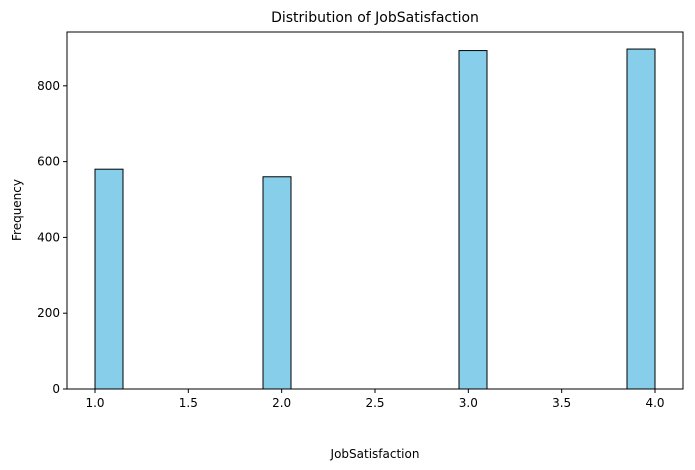 The height and width of the screenshot is (470, 695). Describe the element at coordinates (48, 162) in the screenshot. I see `y-tick-label: 600` at that location.